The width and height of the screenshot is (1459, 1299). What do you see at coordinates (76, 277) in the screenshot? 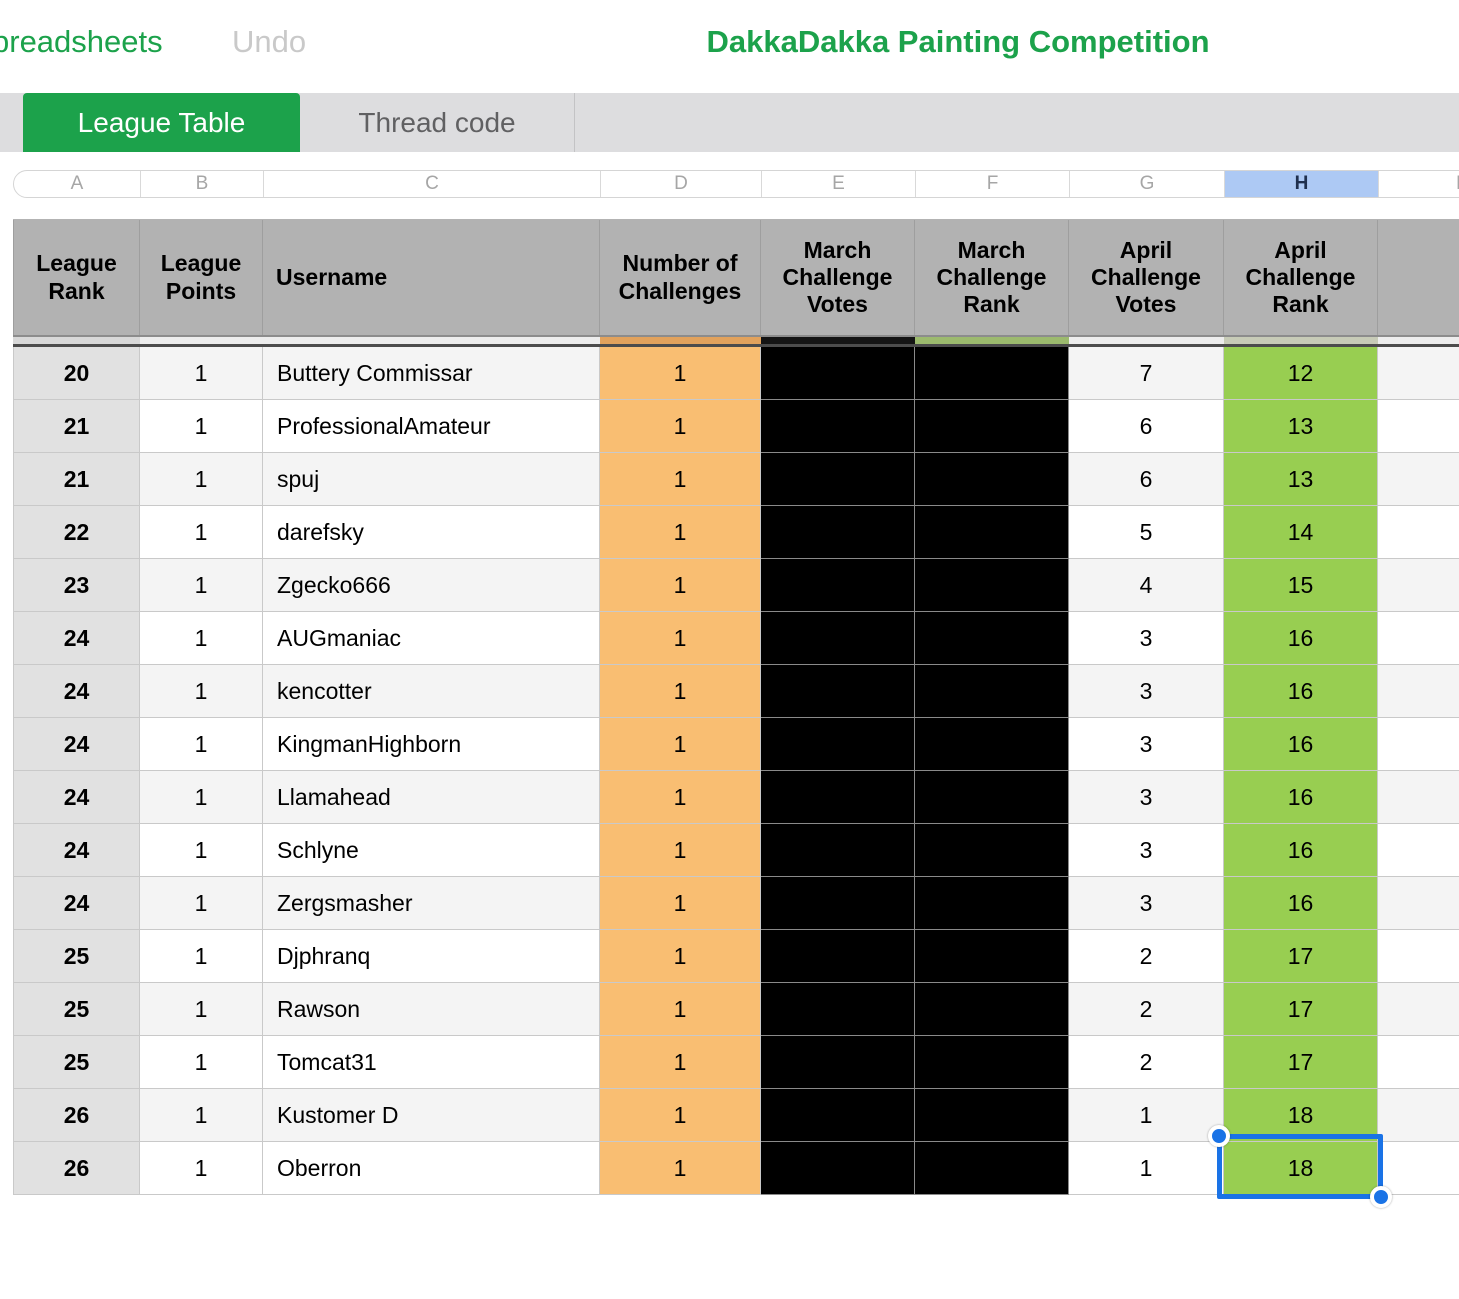
I see `header-league-rank: League Rank` at bounding box center [76, 277].